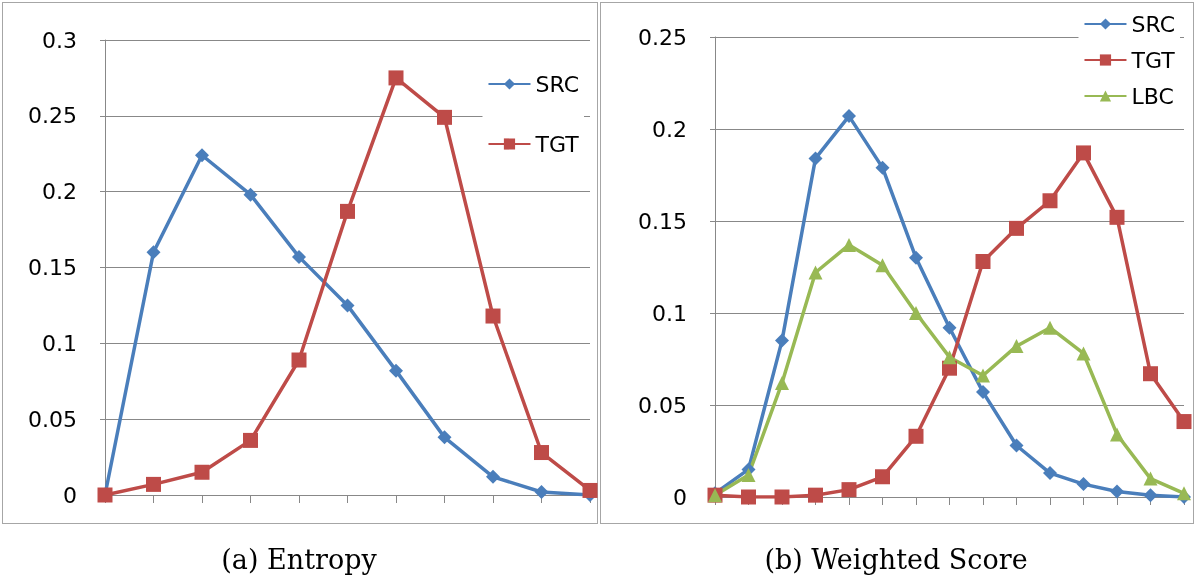 The image size is (1194, 582). I want to click on y-tick-label: 0.3, so click(59, 40).